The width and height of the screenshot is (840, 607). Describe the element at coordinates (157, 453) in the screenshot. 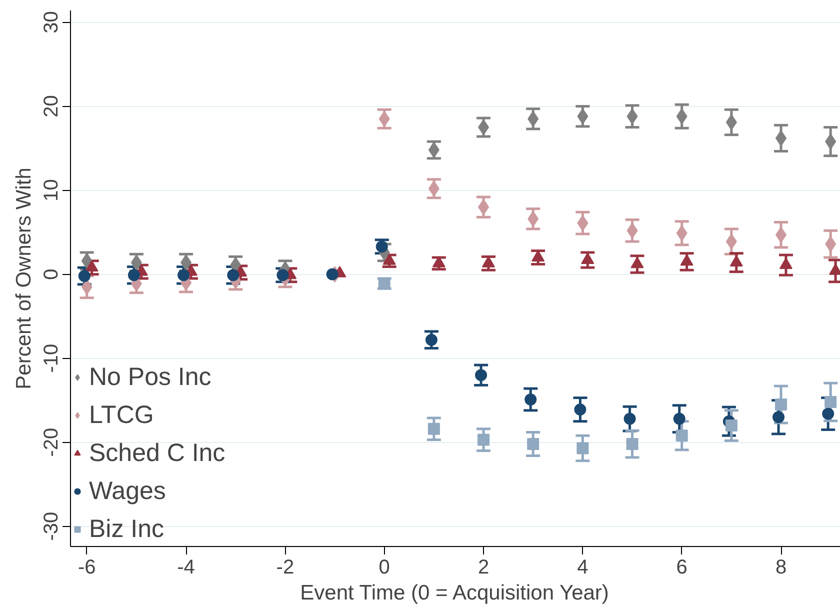

I see `legend-label: Sched C Inc` at that location.